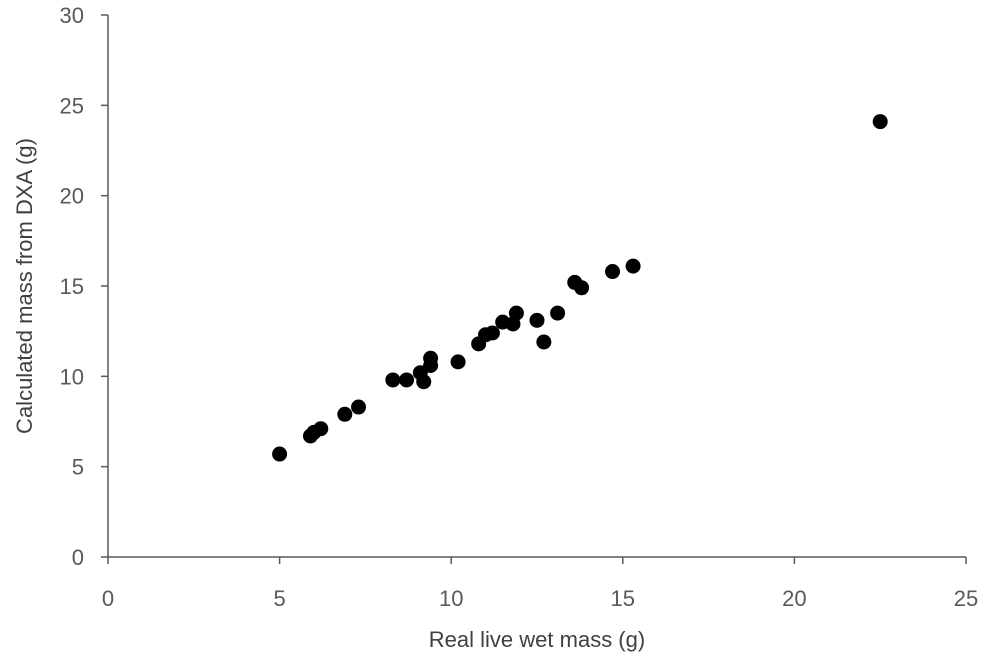 Image resolution: width=985 pixels, height=662 pixels. Describe the element at coordinates (72, 376) in the screenshot. I see `y-tick-label: 10` at that location.